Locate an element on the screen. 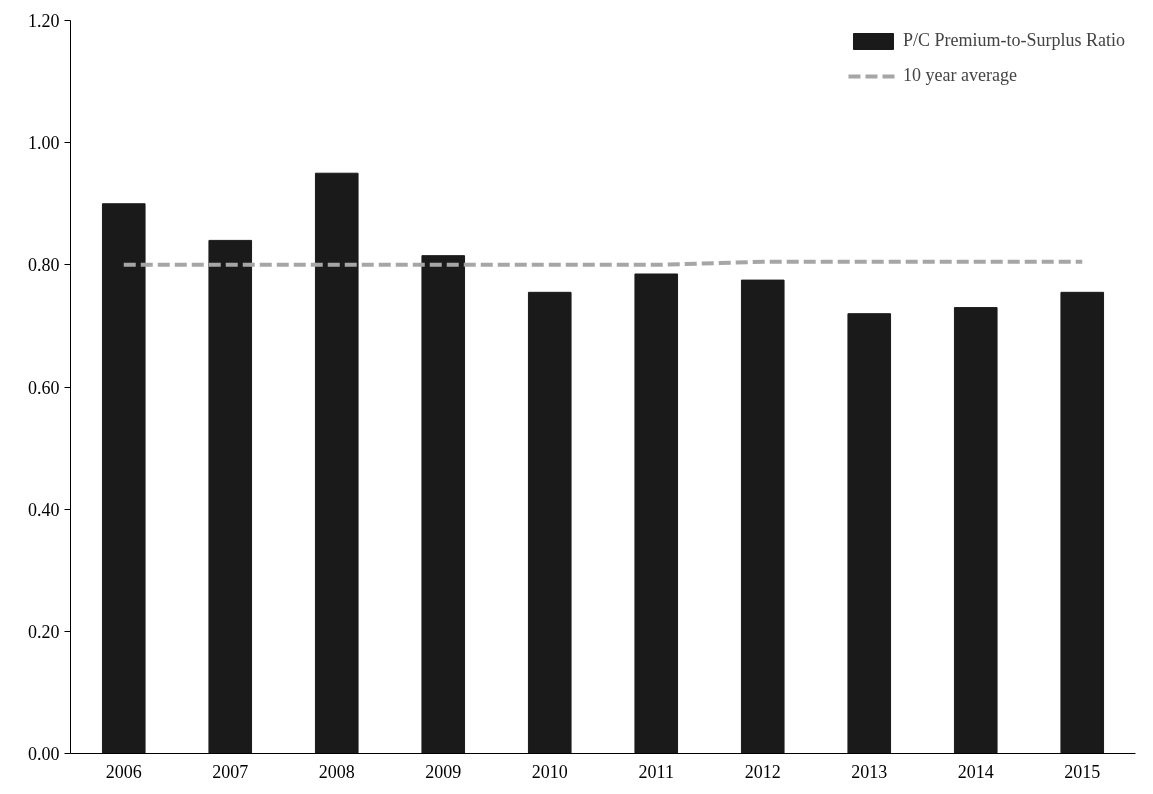 The image size is (1153, 794). y-tick-label: 1.20 is located at coordinates (44, 21).